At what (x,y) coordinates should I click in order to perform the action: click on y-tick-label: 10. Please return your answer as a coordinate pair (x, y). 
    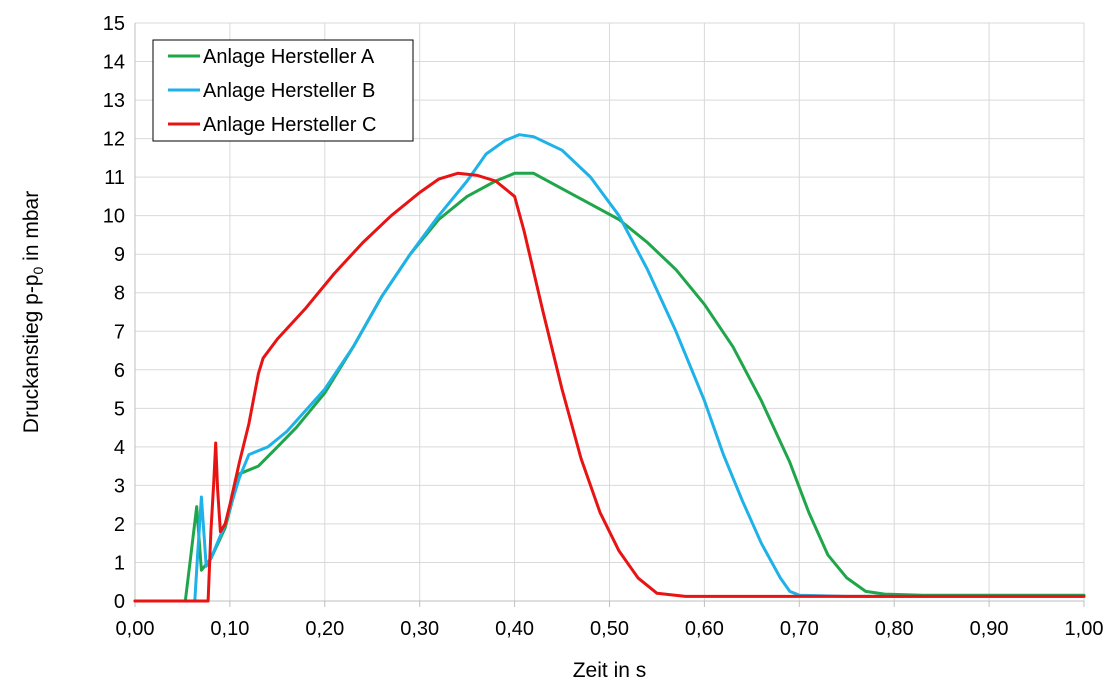
    Looking at the image, I should click on (114, 217).